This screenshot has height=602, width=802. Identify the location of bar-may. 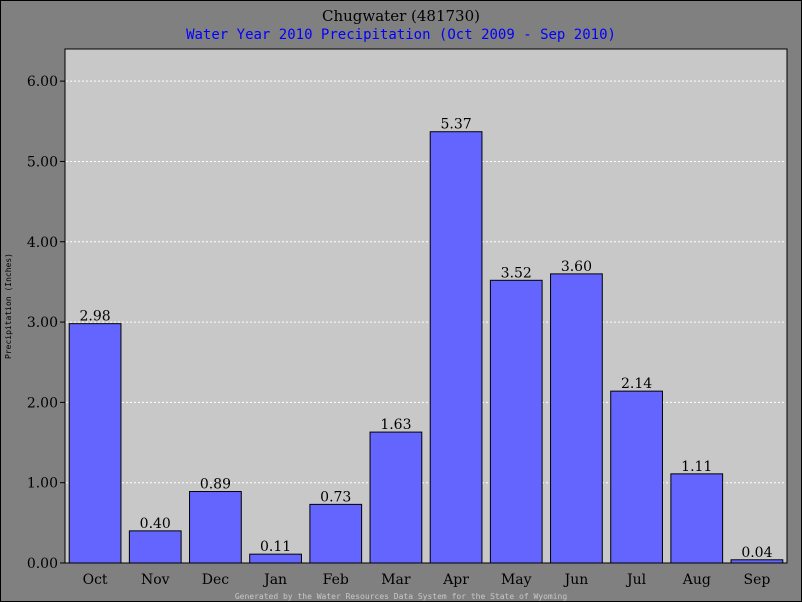
(516, 421).